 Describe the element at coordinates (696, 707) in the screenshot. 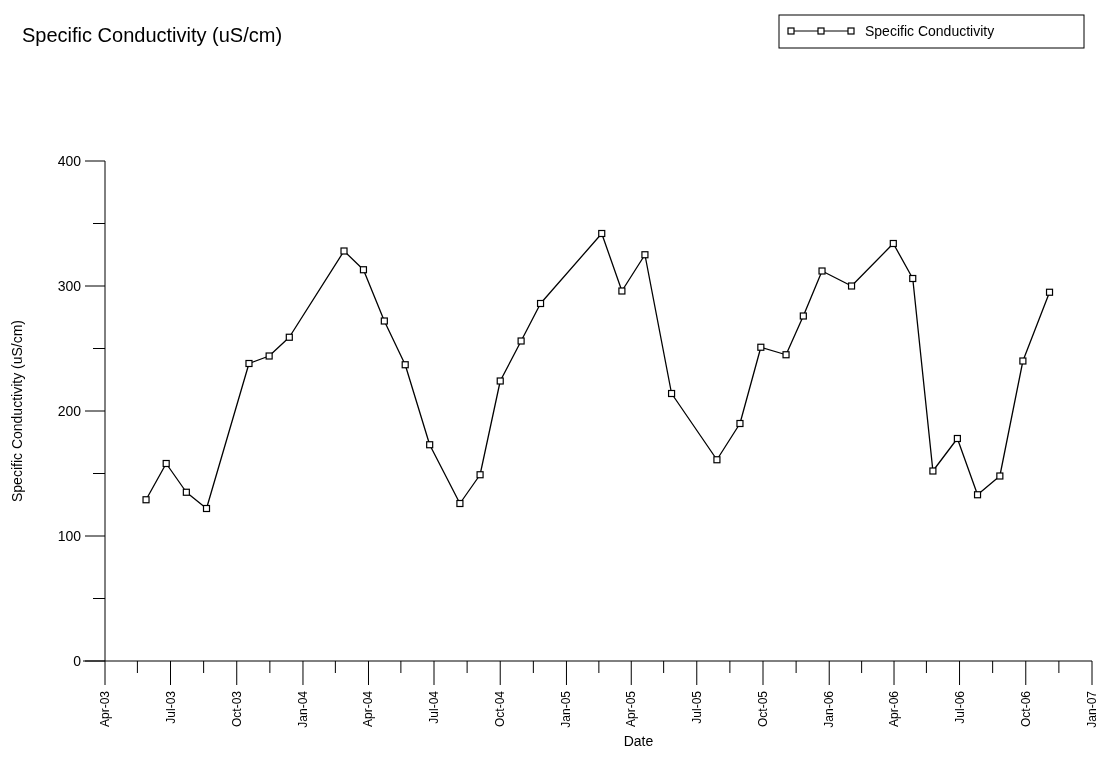

I see `x-tick-label: Jul-05` at that location.